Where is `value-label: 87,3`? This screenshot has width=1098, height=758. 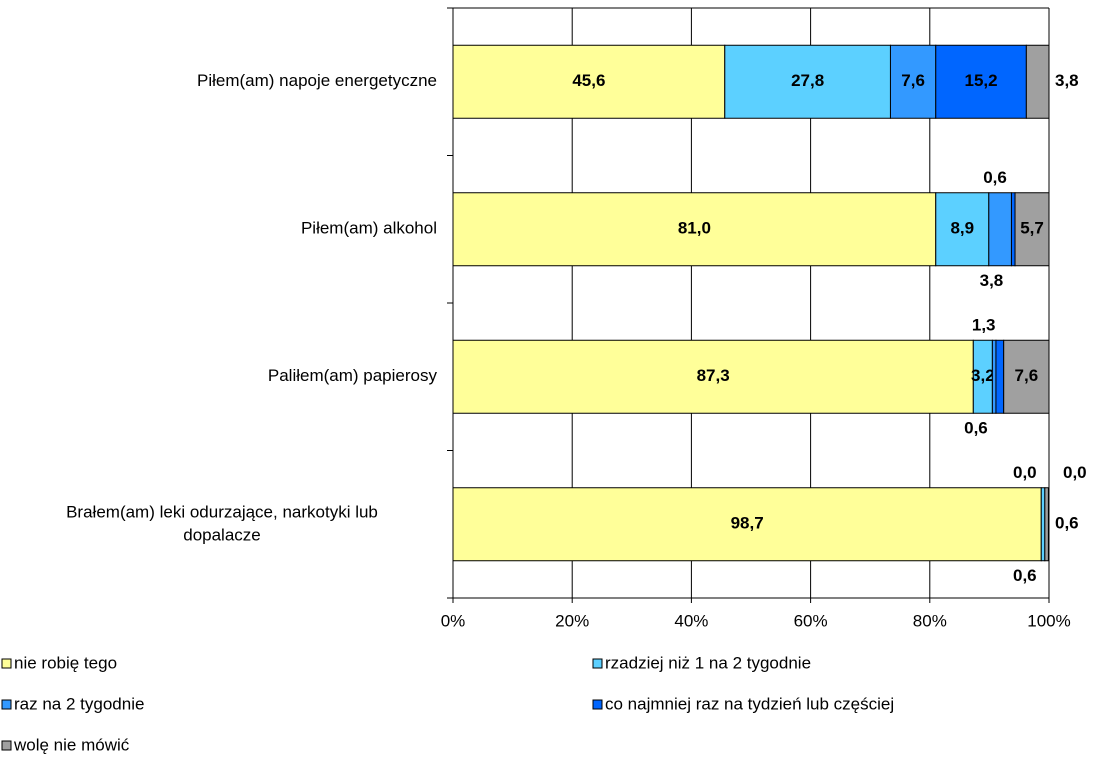
value-label: 87,3 is located at coordinates (713, 375).